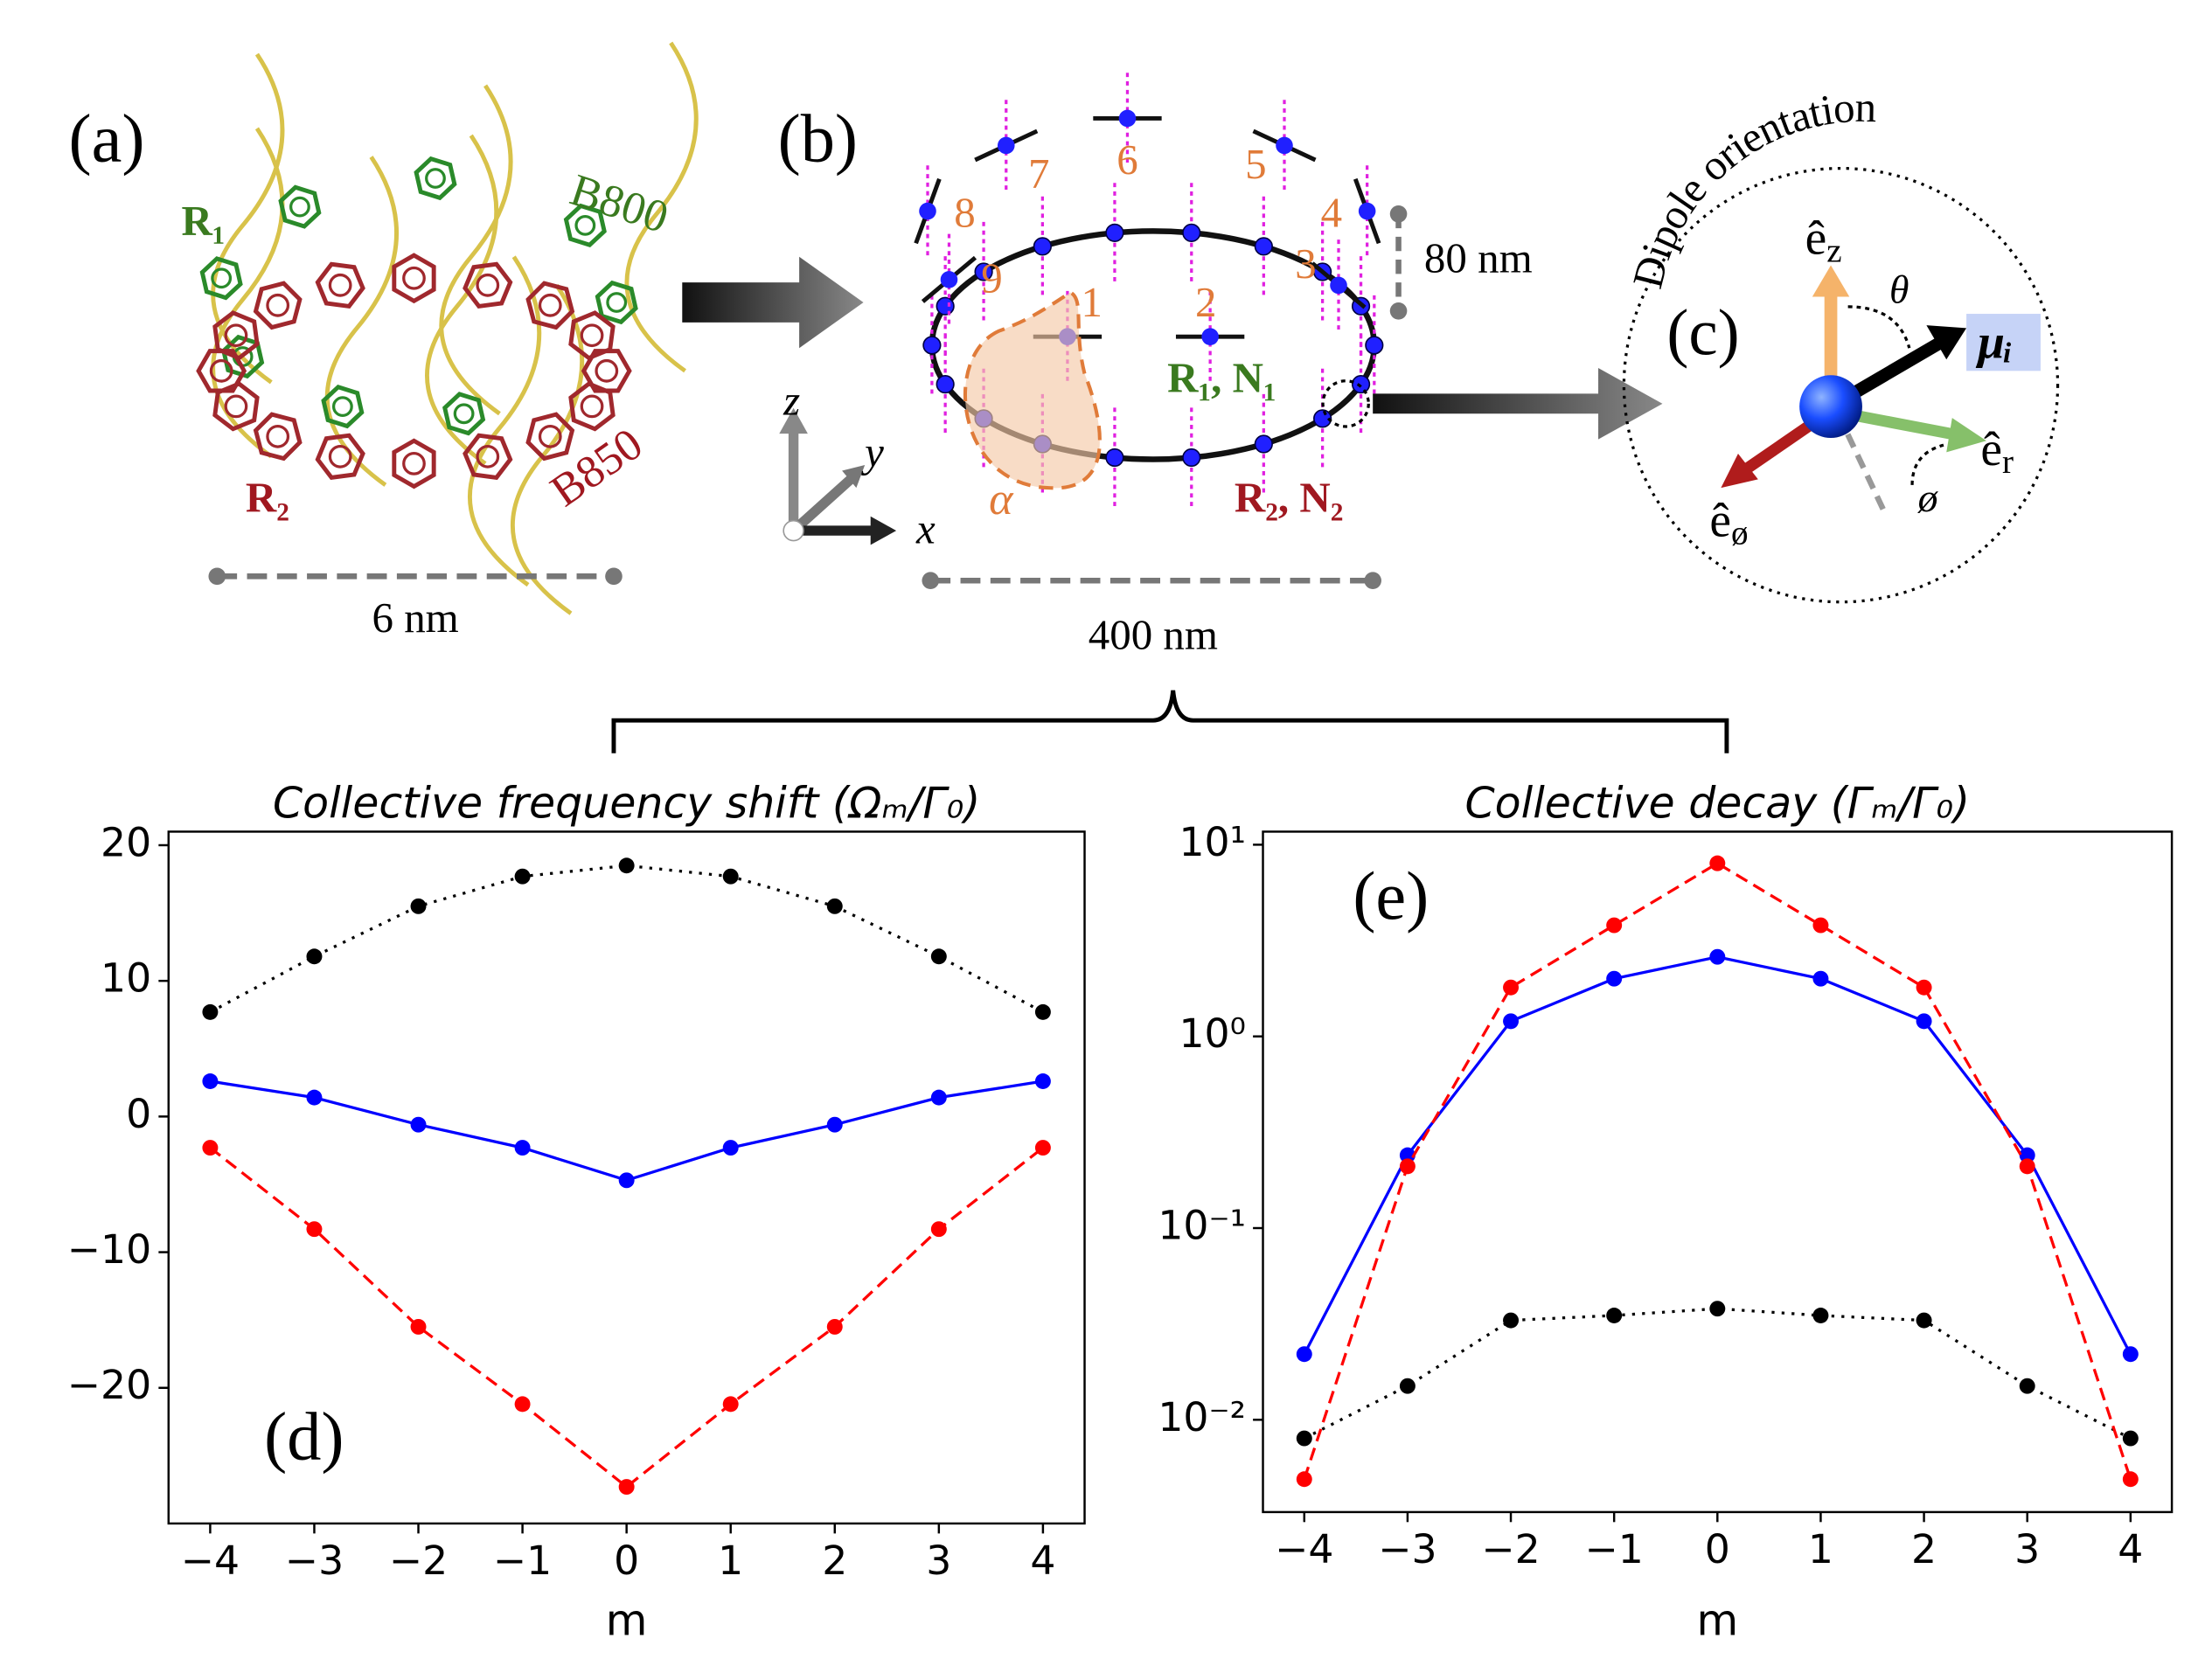 The image size is (2212, 1659). Describe the element at coordinates (1831, 281) in the screenshot. I see `ez-head` at that location.